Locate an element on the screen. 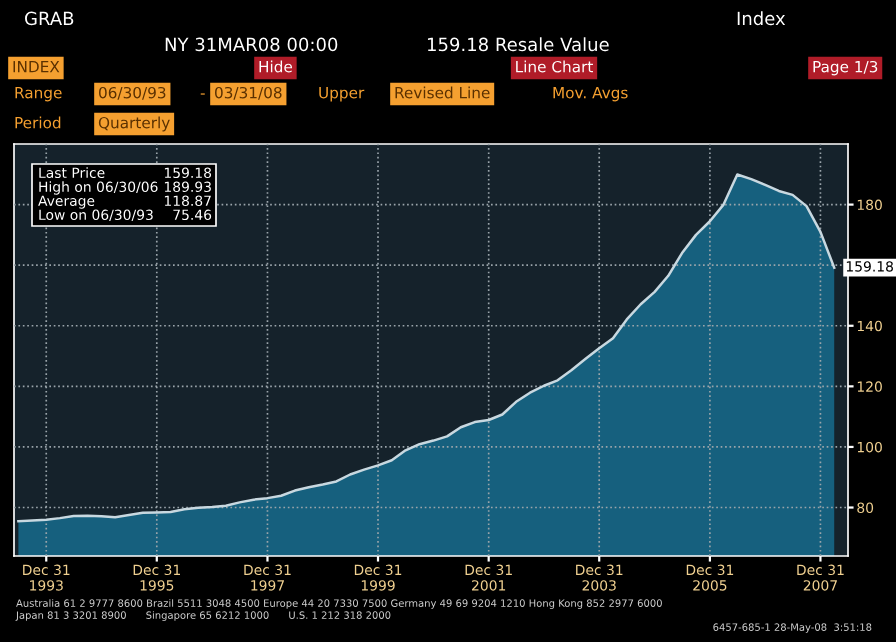  text: NY 31MAR08 00:00 is located at coordinates (251, 44).